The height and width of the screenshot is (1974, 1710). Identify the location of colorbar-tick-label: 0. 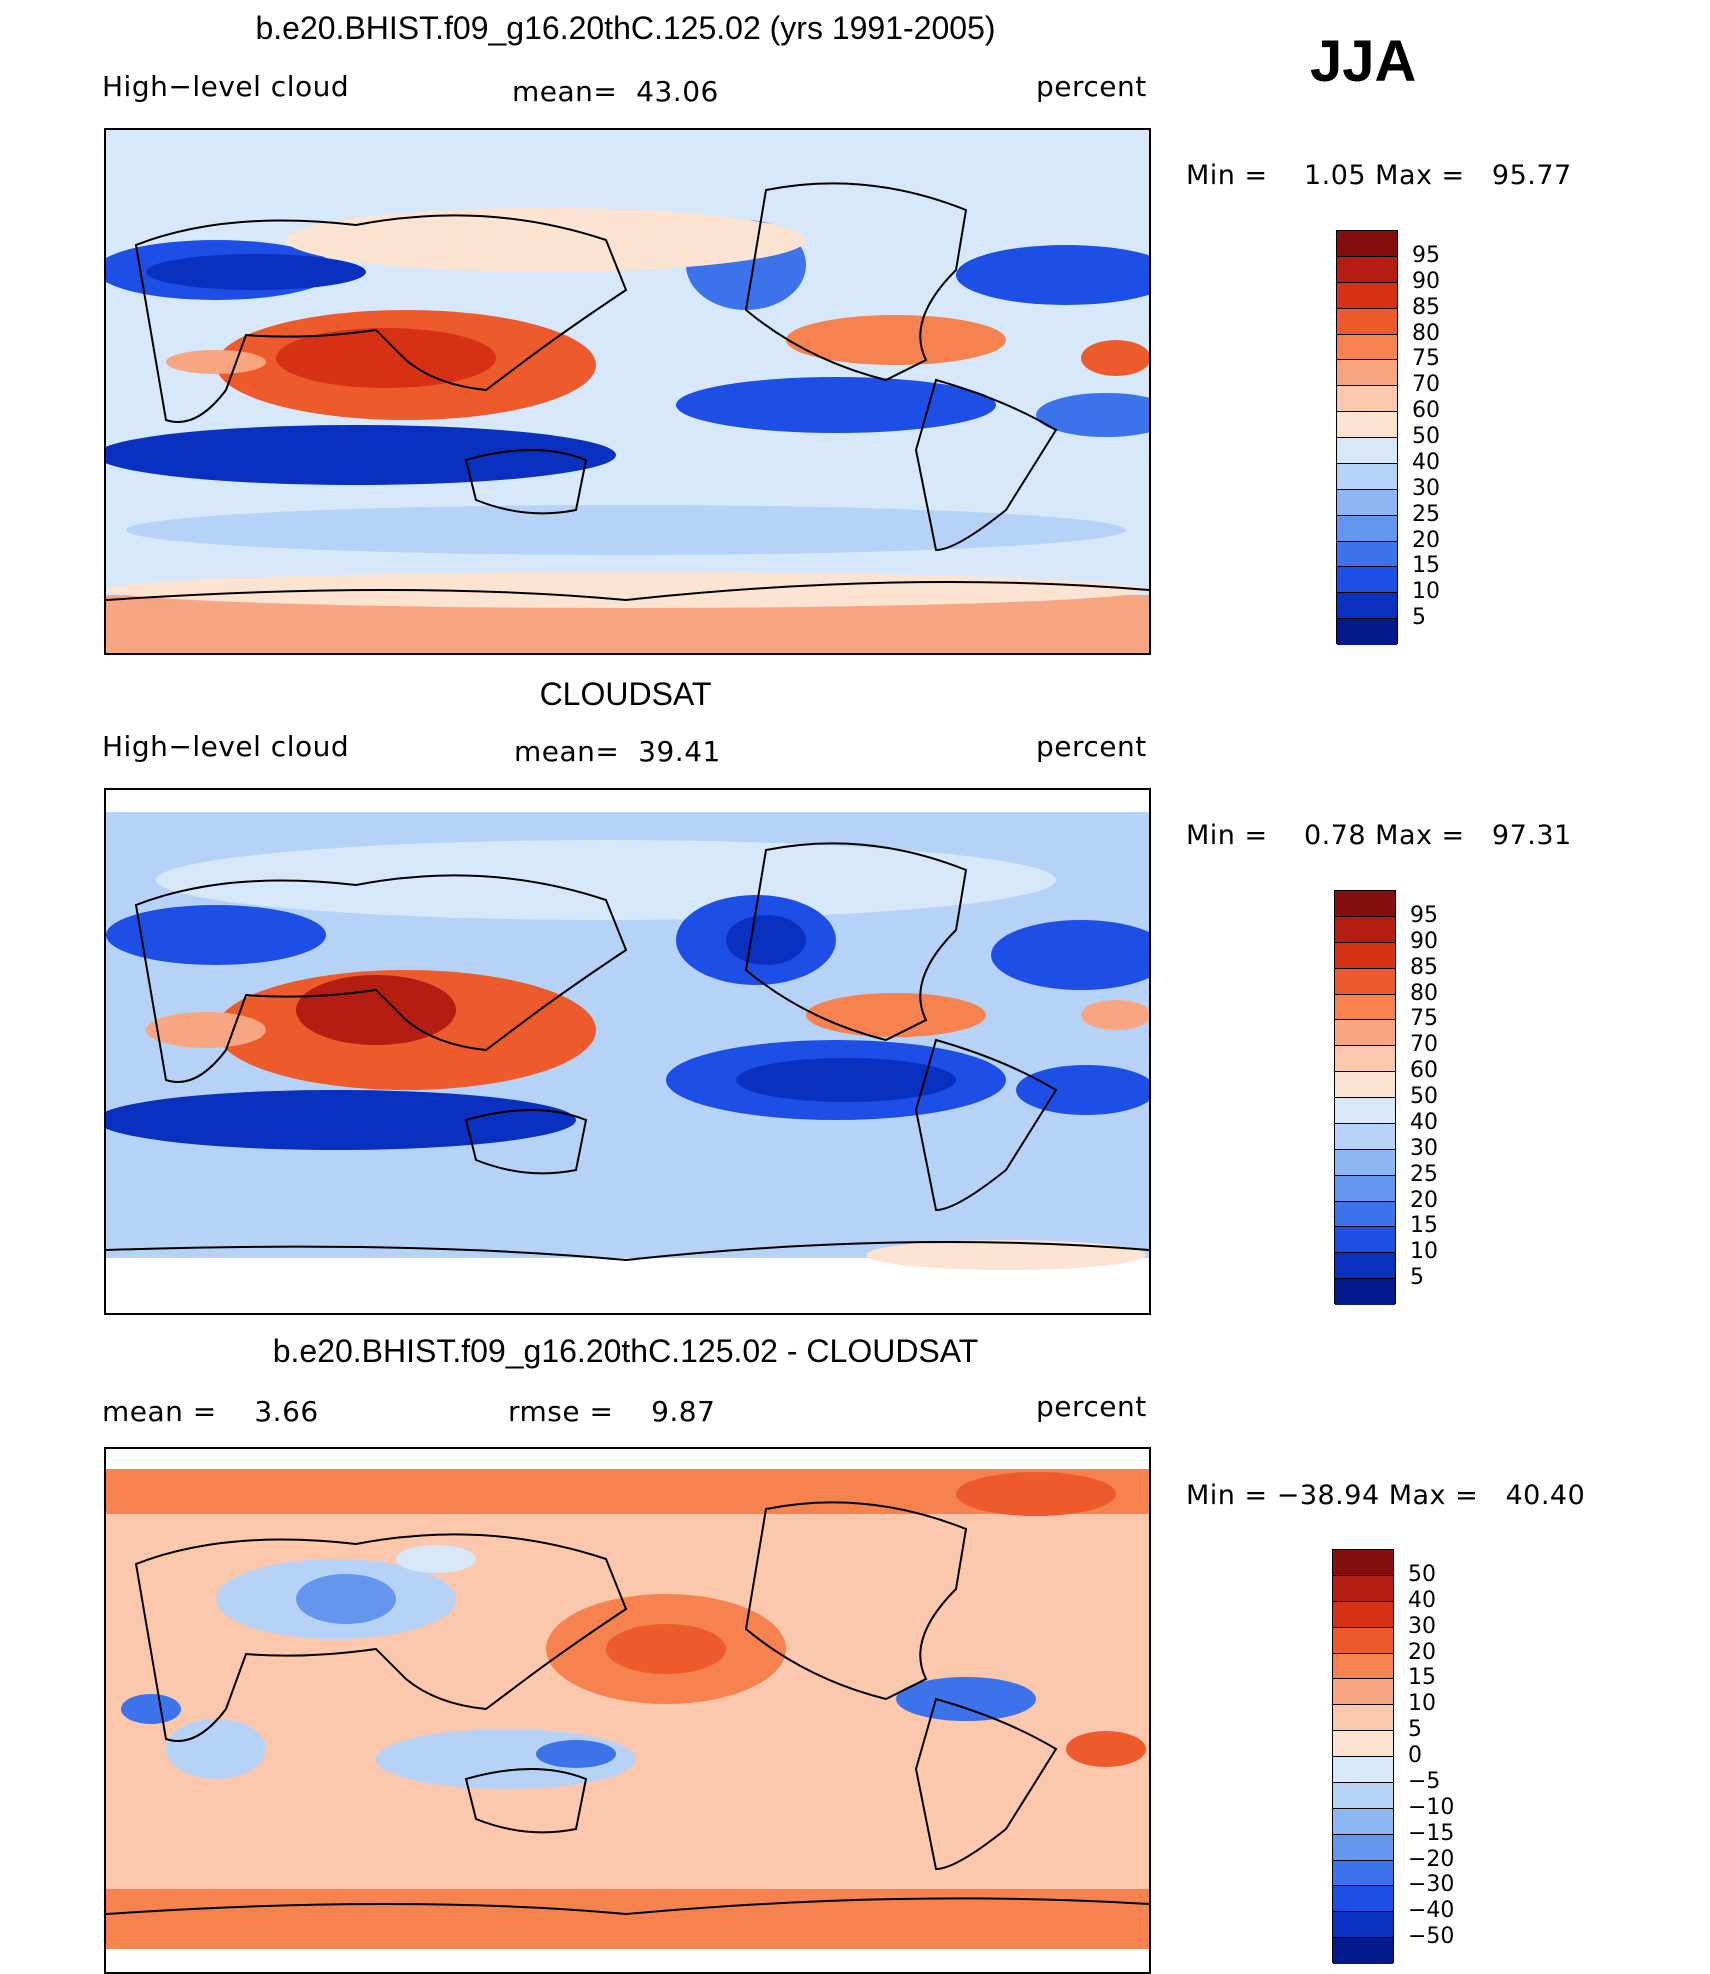
(1415, 1755).